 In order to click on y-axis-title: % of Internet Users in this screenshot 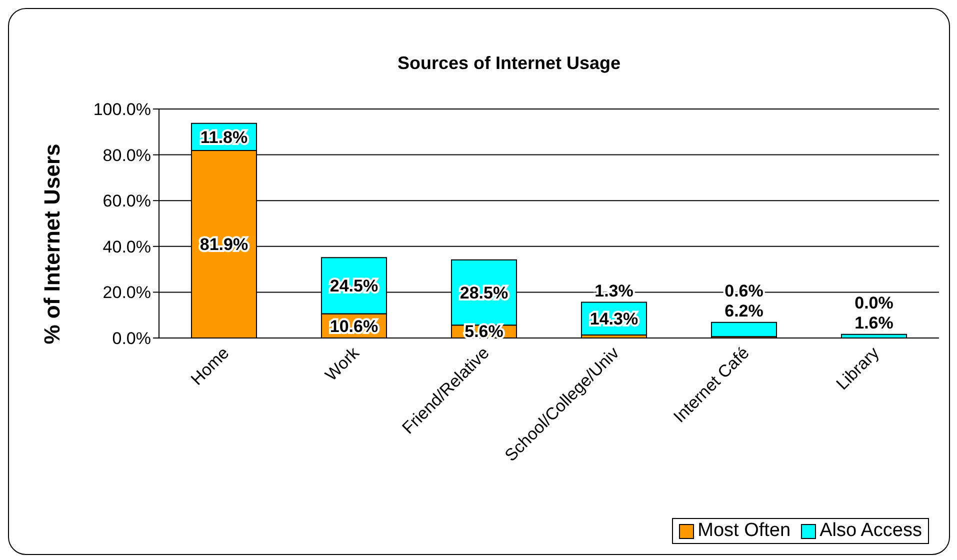, I will do `click(52, 244)`.